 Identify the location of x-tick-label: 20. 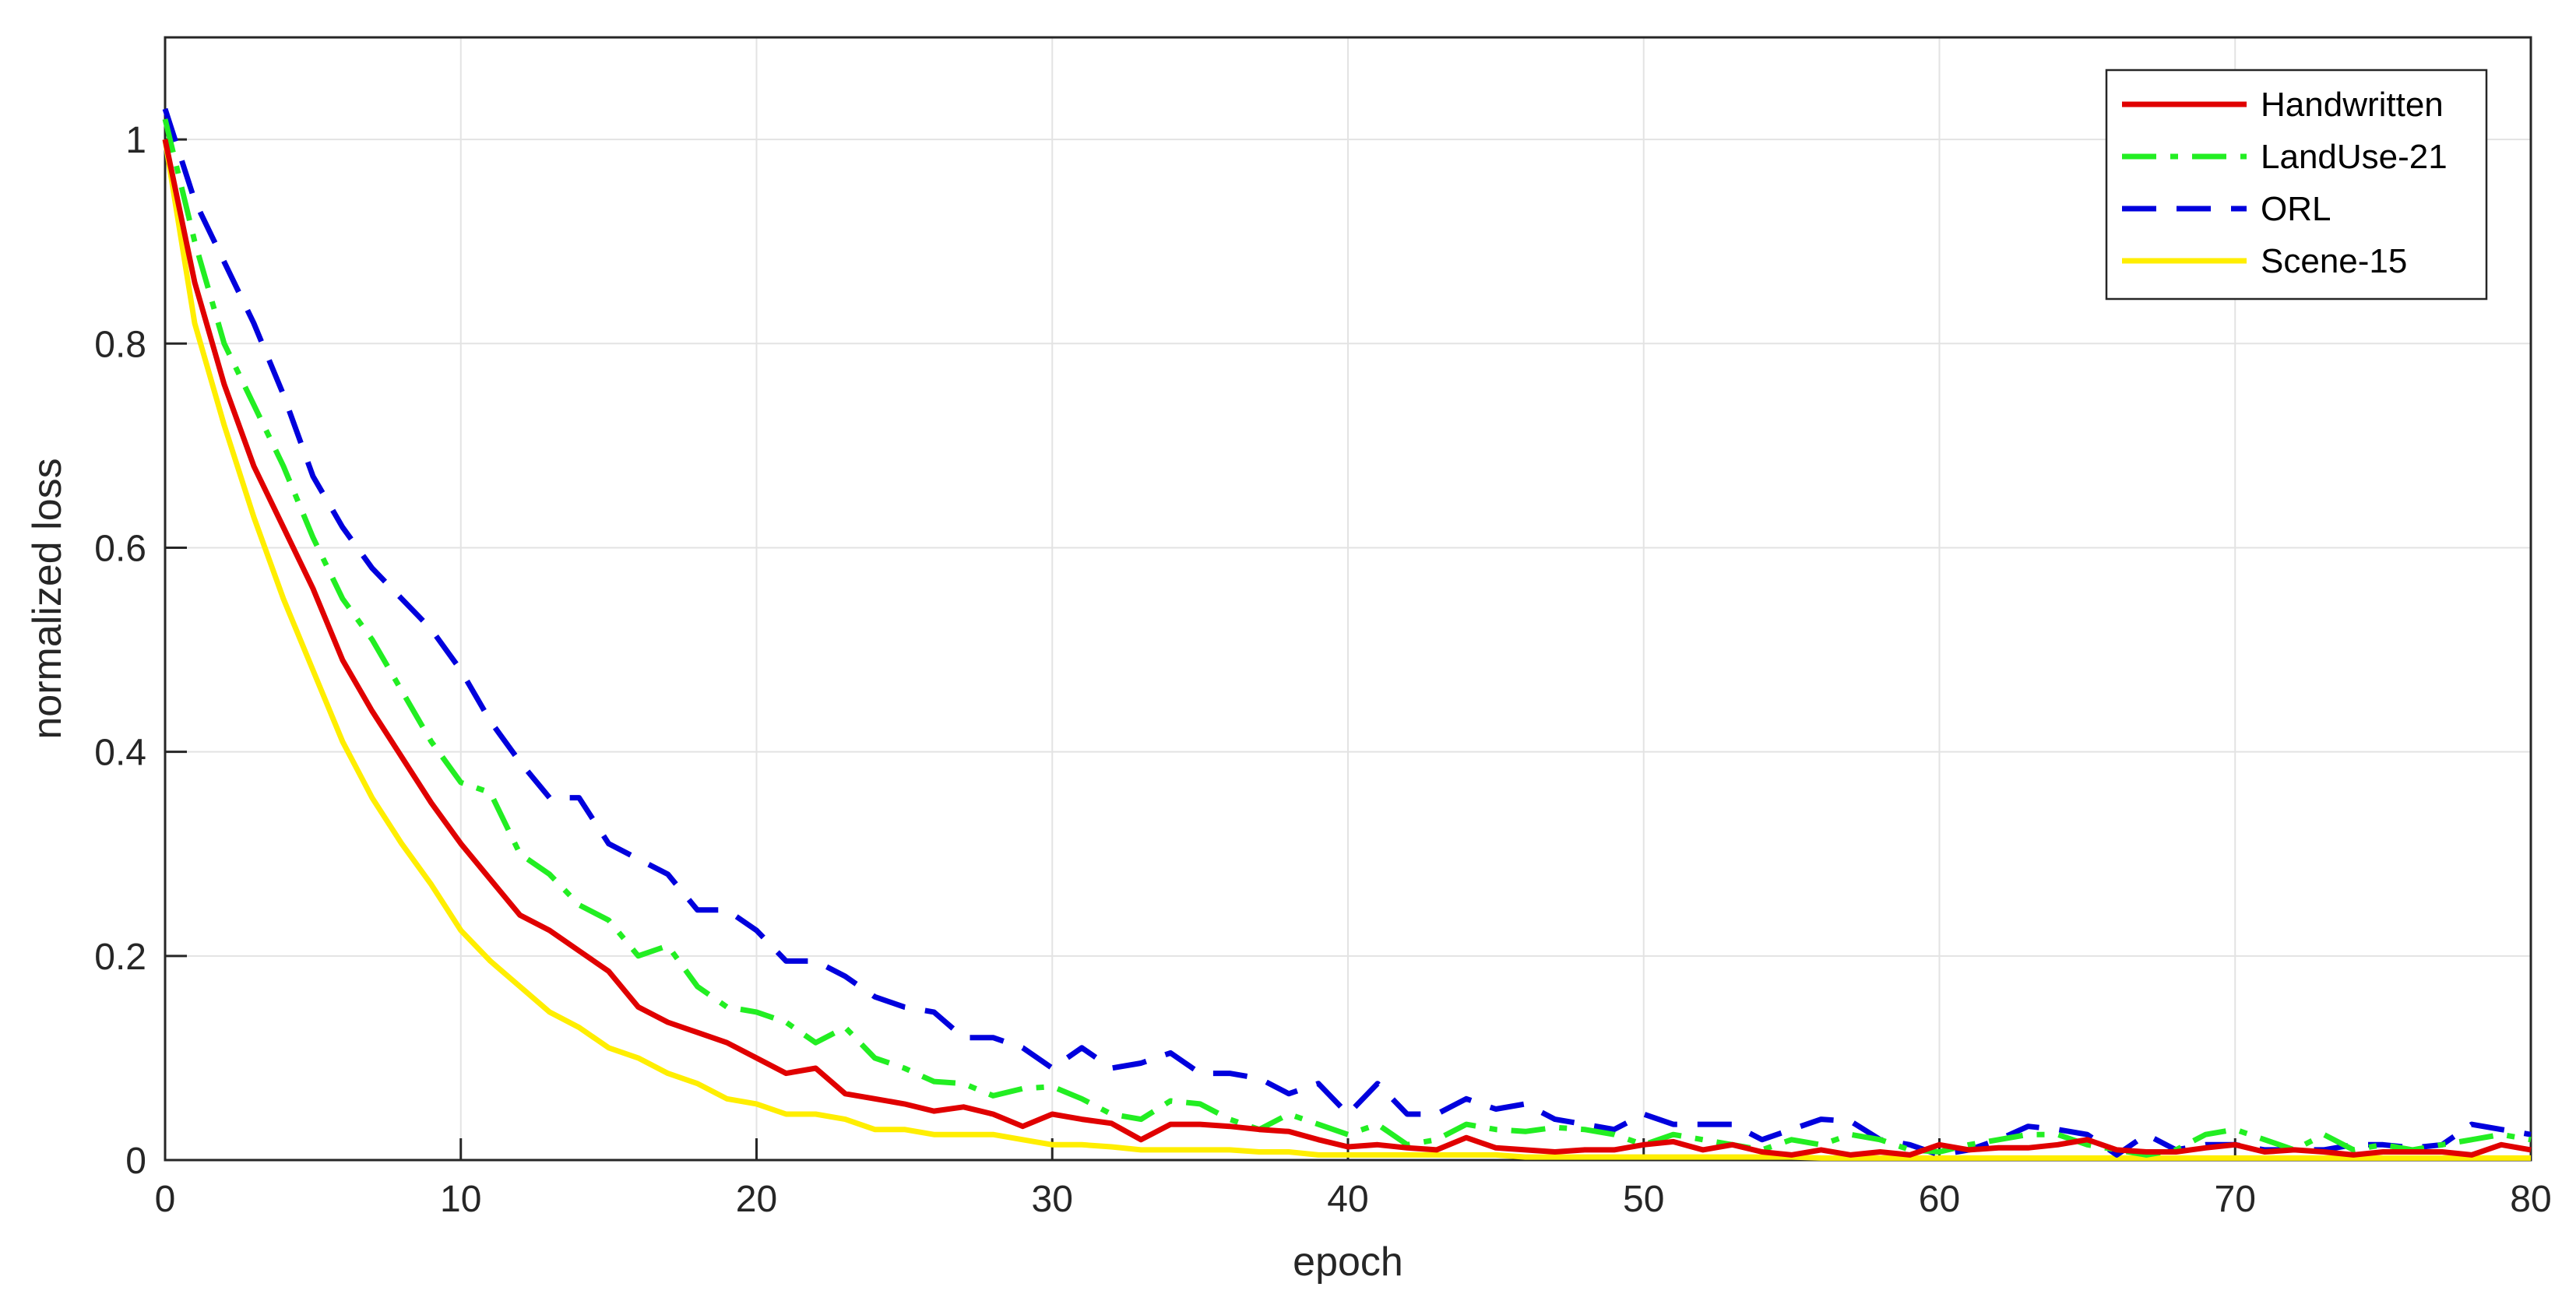
(756, 1199).